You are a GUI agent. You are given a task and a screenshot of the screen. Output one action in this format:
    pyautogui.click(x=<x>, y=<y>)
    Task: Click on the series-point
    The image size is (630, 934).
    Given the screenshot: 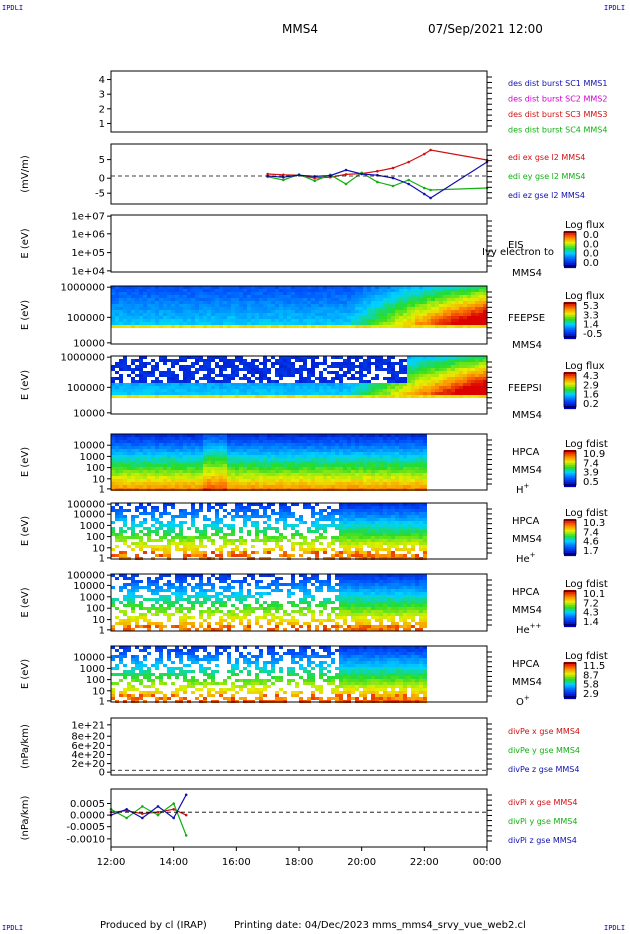 What is the action you would take?
    pyautogui.click(x=393, y=186)
    